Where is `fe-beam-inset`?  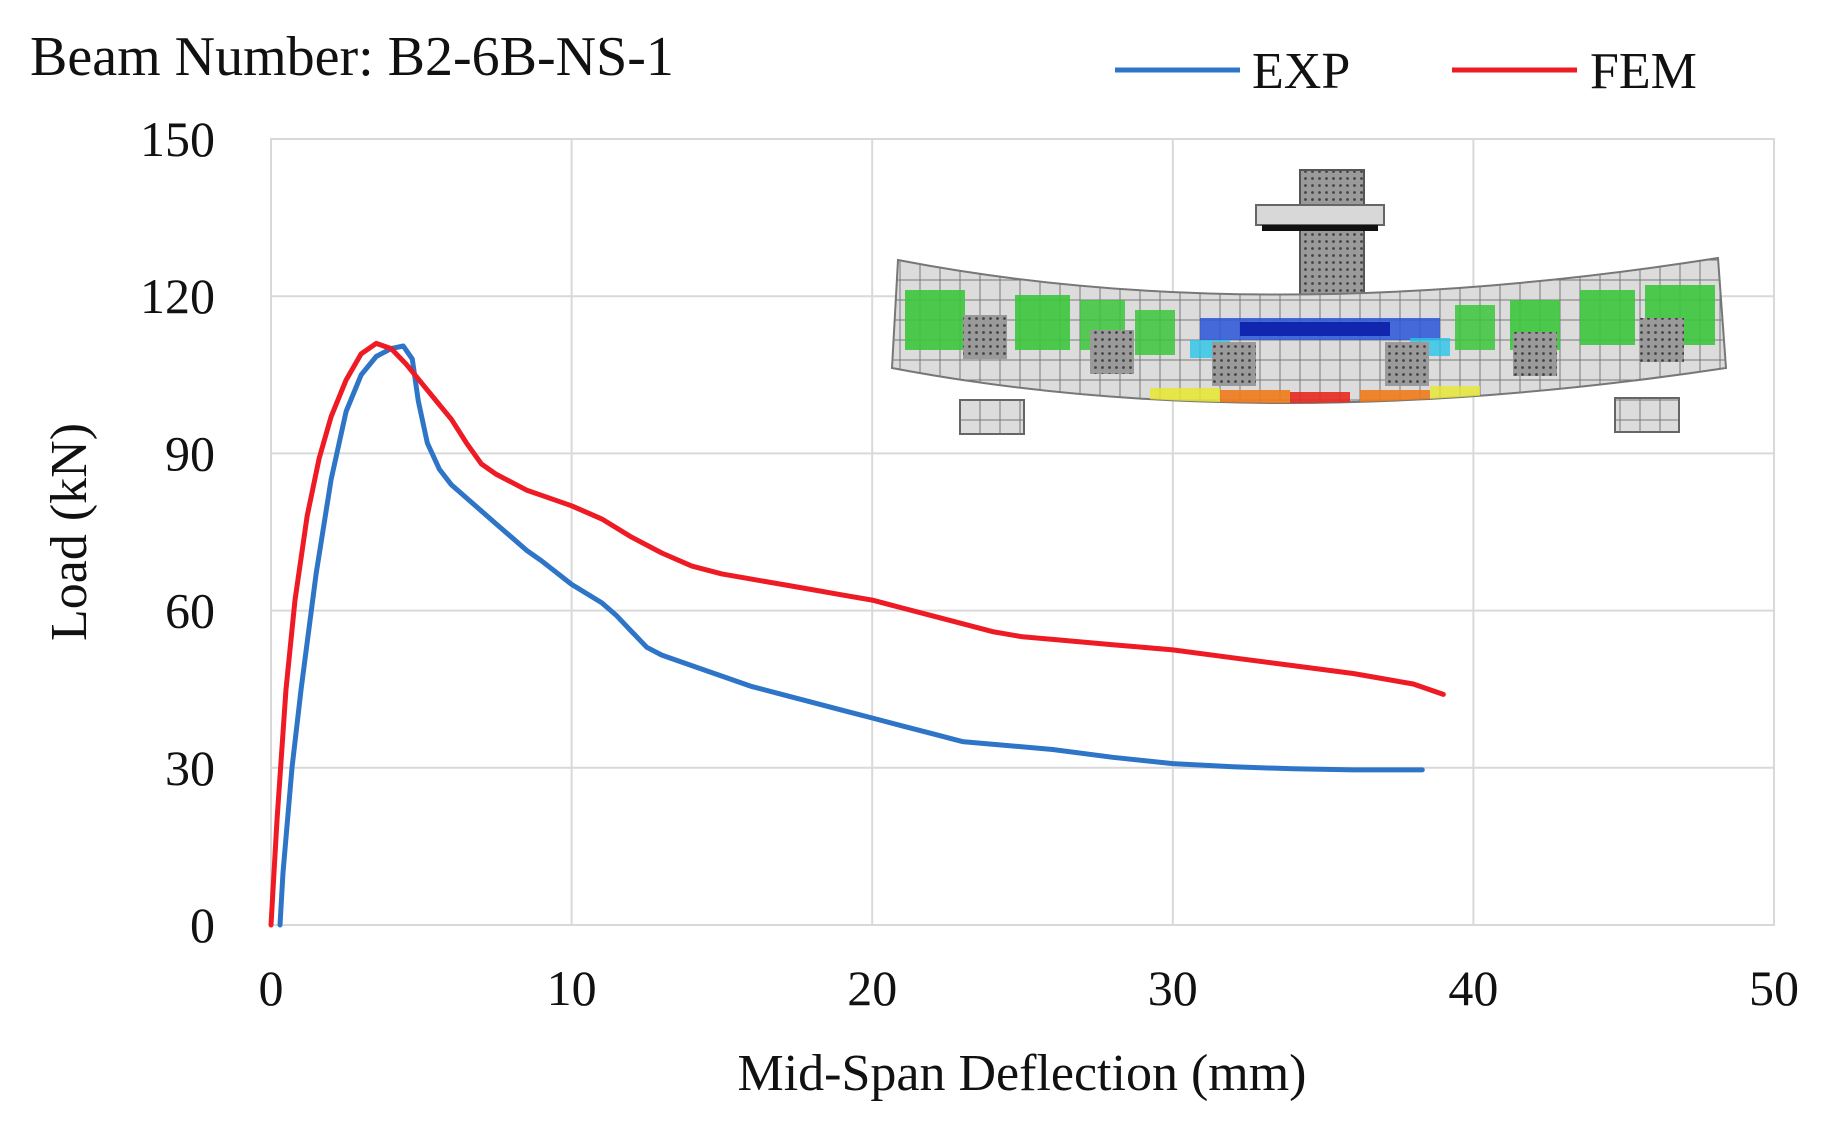
fe-beam-inset is located at coordinates (1309, 302).